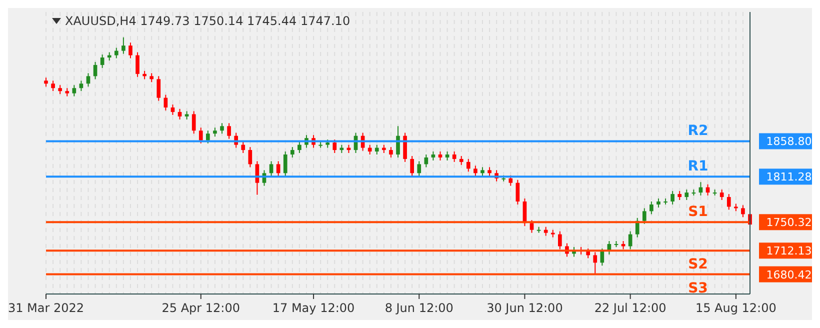 This screenshot has height=328, width=820. What do you see at coordinates (698, 264) in the screenshot?
I see `ref-line-label: S2` at bounding box center [698, 264].